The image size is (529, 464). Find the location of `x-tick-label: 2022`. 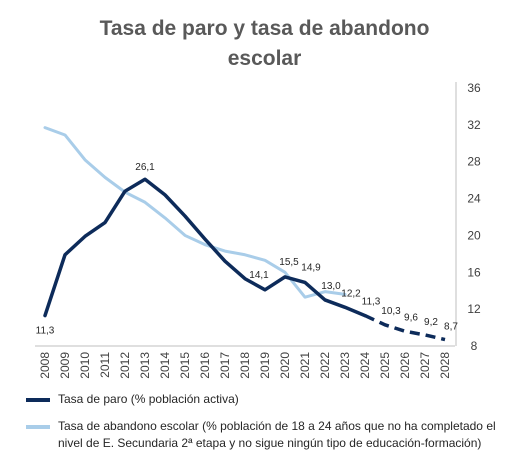

x-tick-label: 2022 is located at coordinates (325, 365).